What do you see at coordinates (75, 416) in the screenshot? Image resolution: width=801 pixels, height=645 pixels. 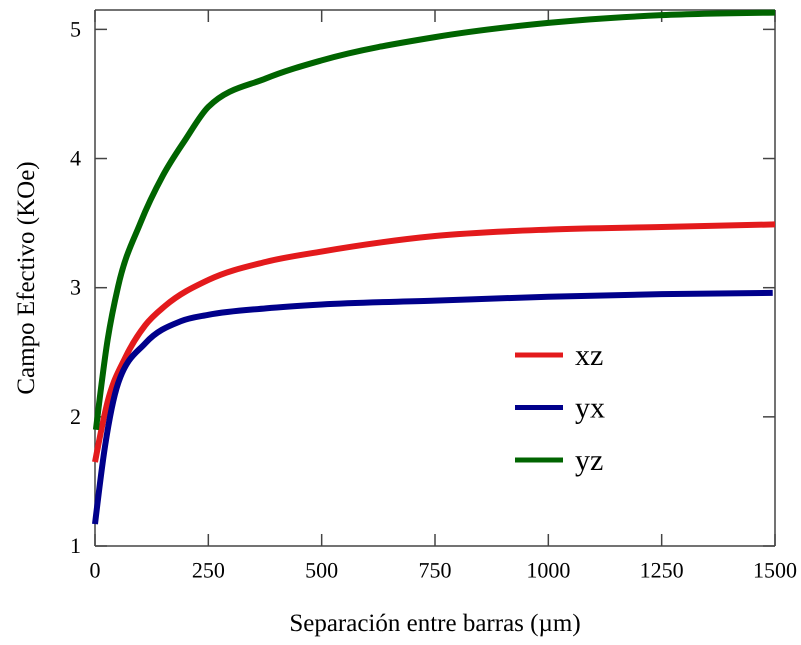 I see `y-tick-label: 2` at bounding box center [75, 416].